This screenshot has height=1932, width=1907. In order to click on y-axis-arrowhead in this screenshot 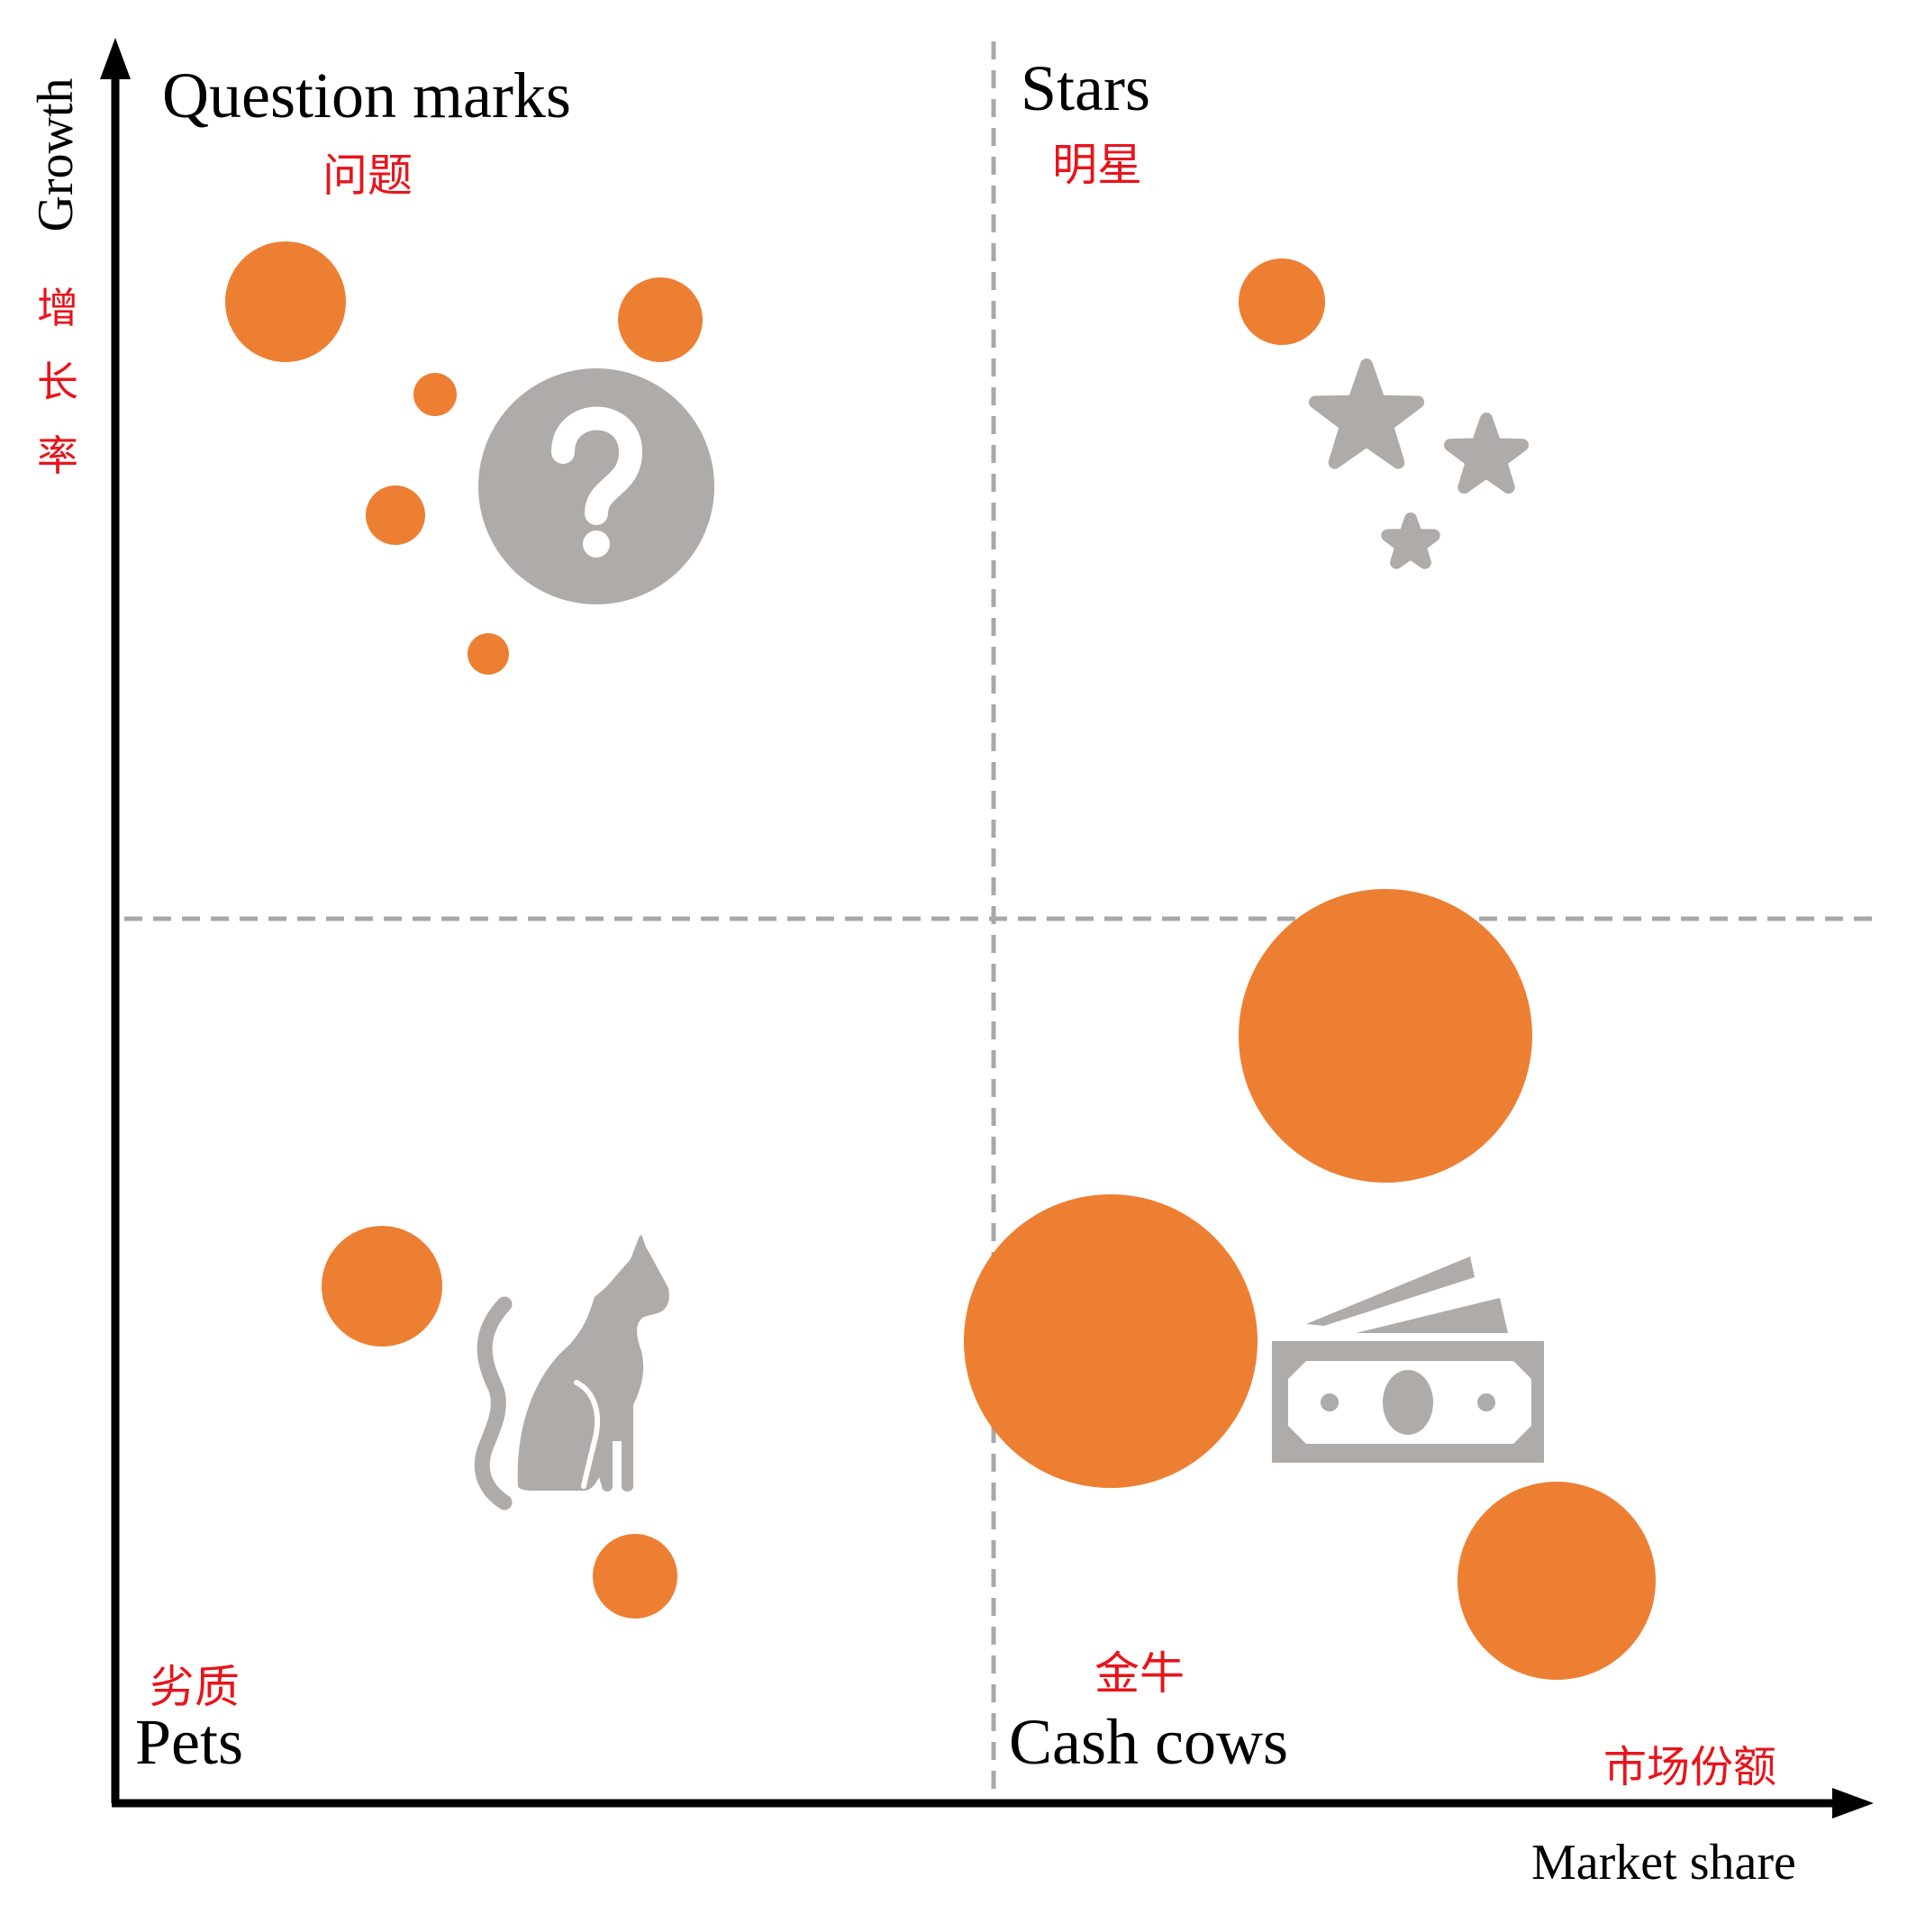, I will do `click(115, 59)`.